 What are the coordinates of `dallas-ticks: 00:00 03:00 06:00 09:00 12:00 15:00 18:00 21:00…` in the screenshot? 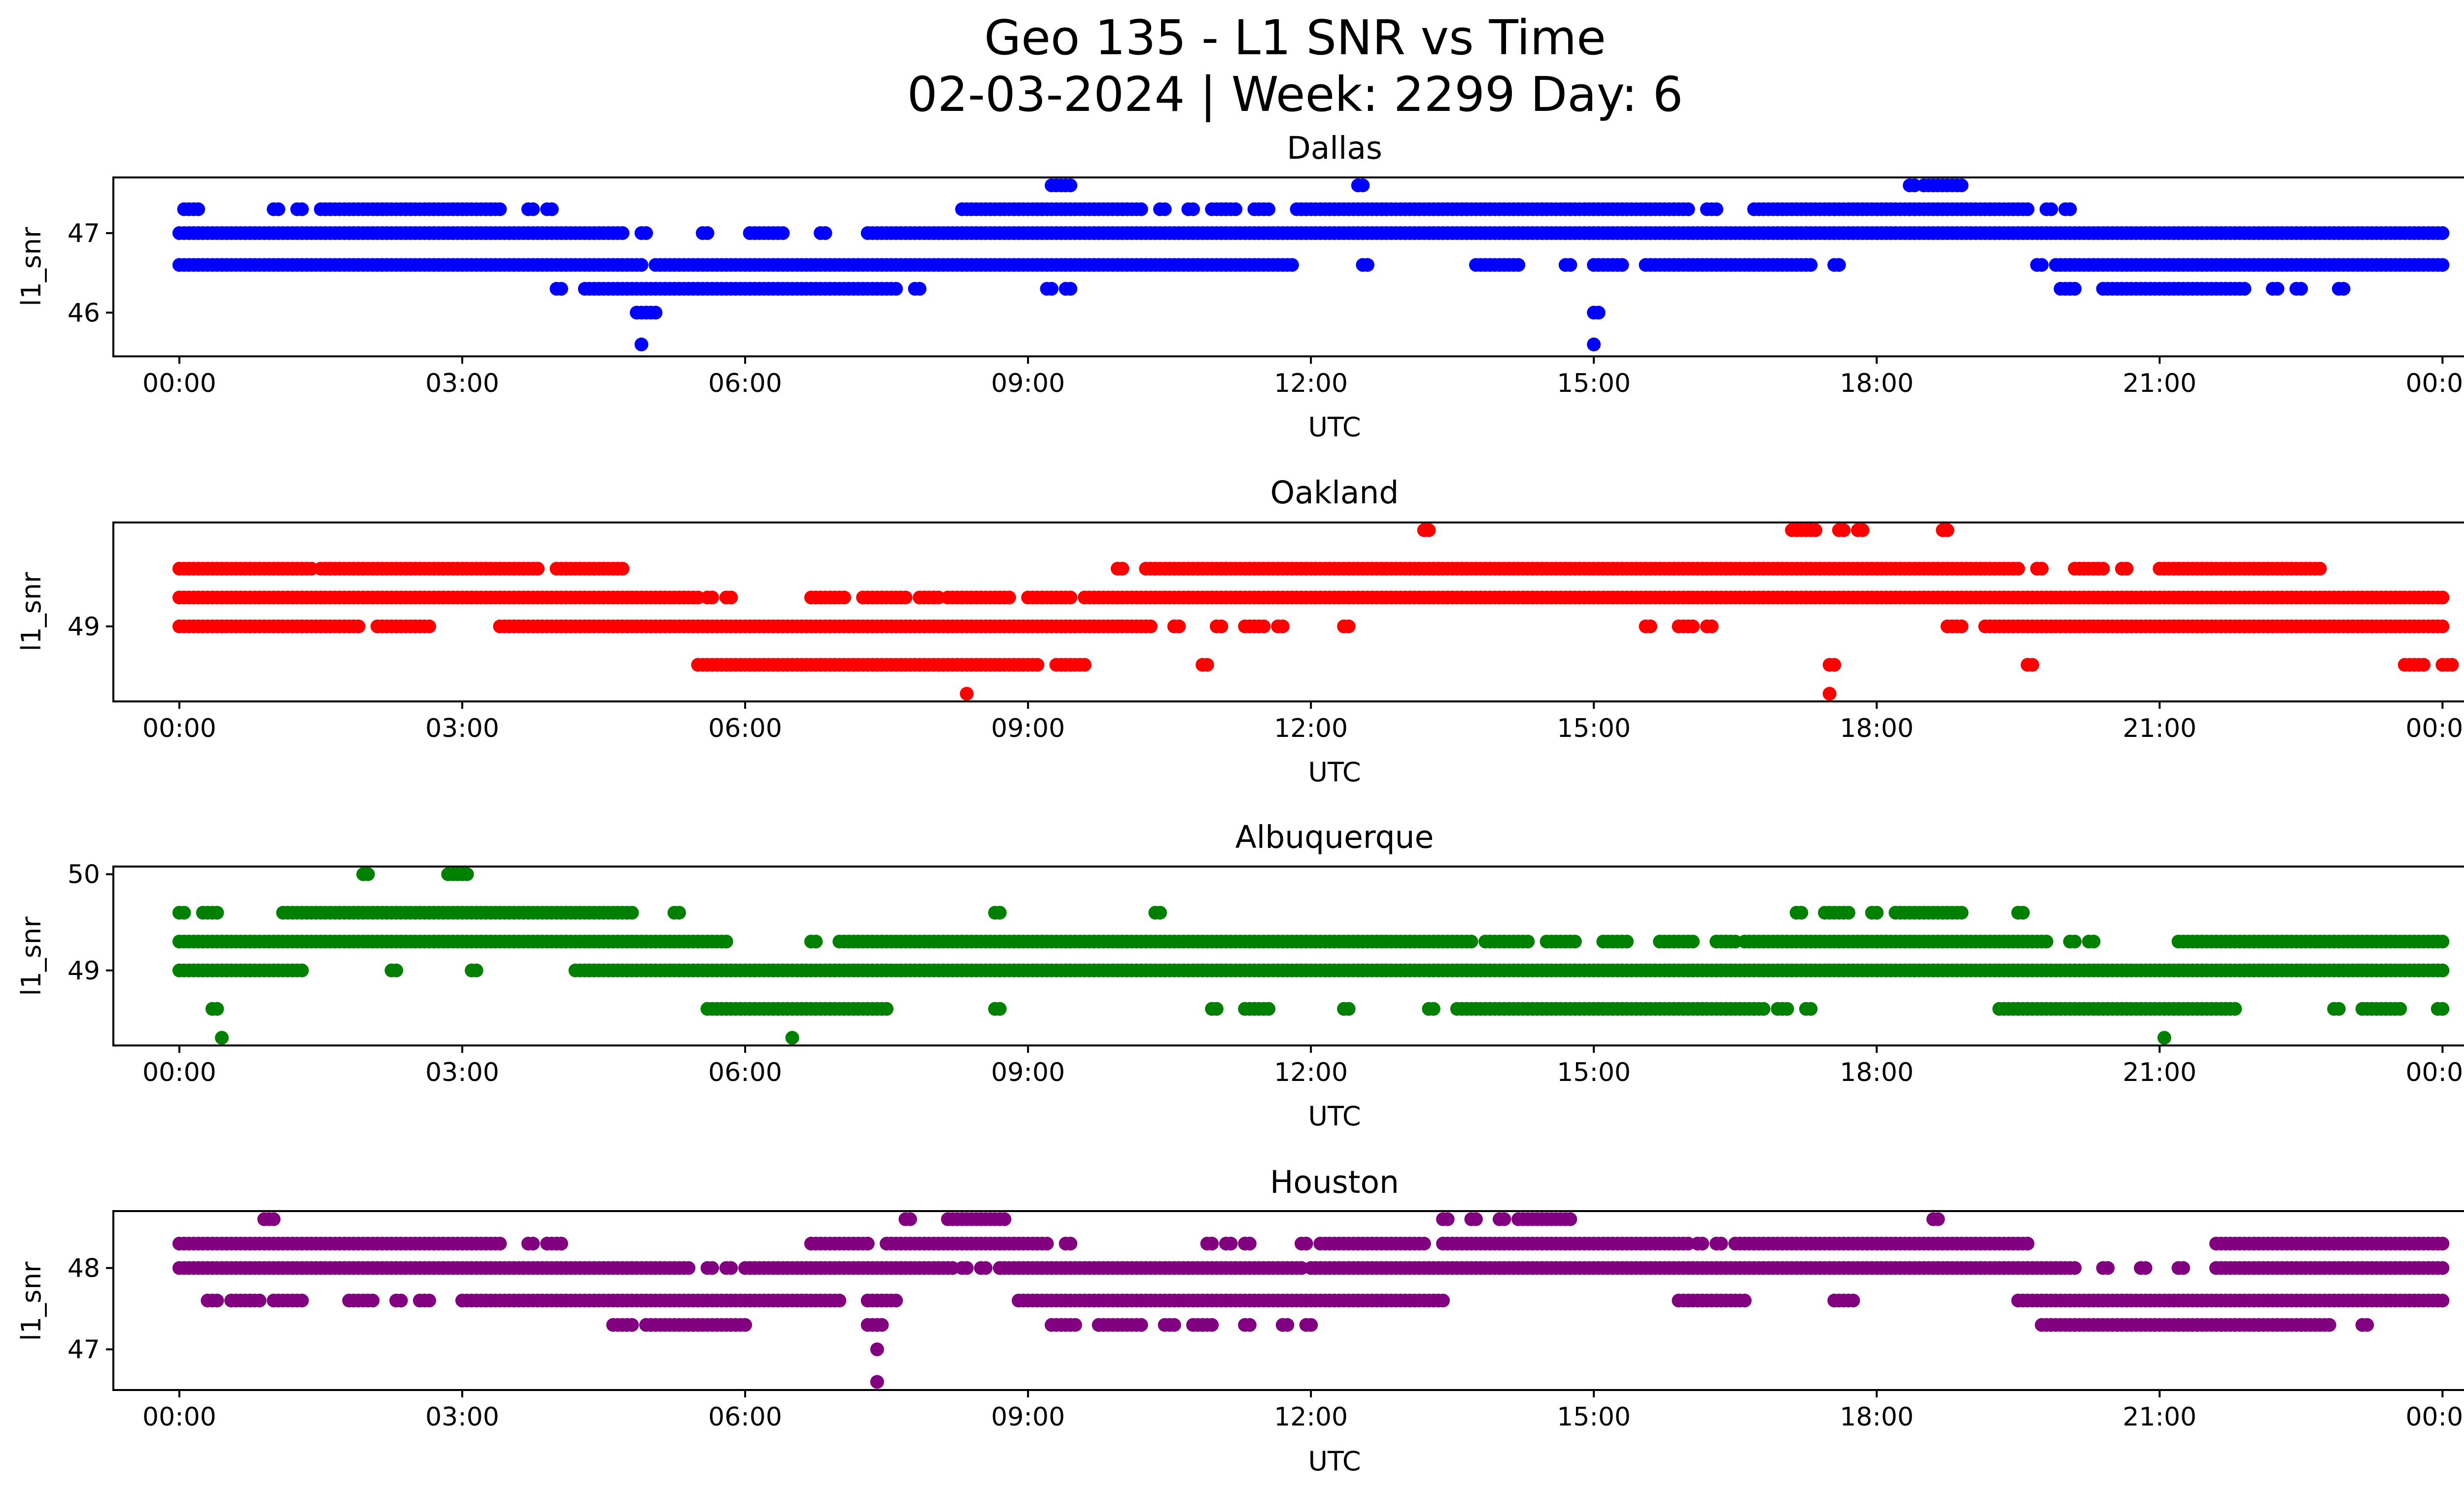 It's located at (1266, 308).